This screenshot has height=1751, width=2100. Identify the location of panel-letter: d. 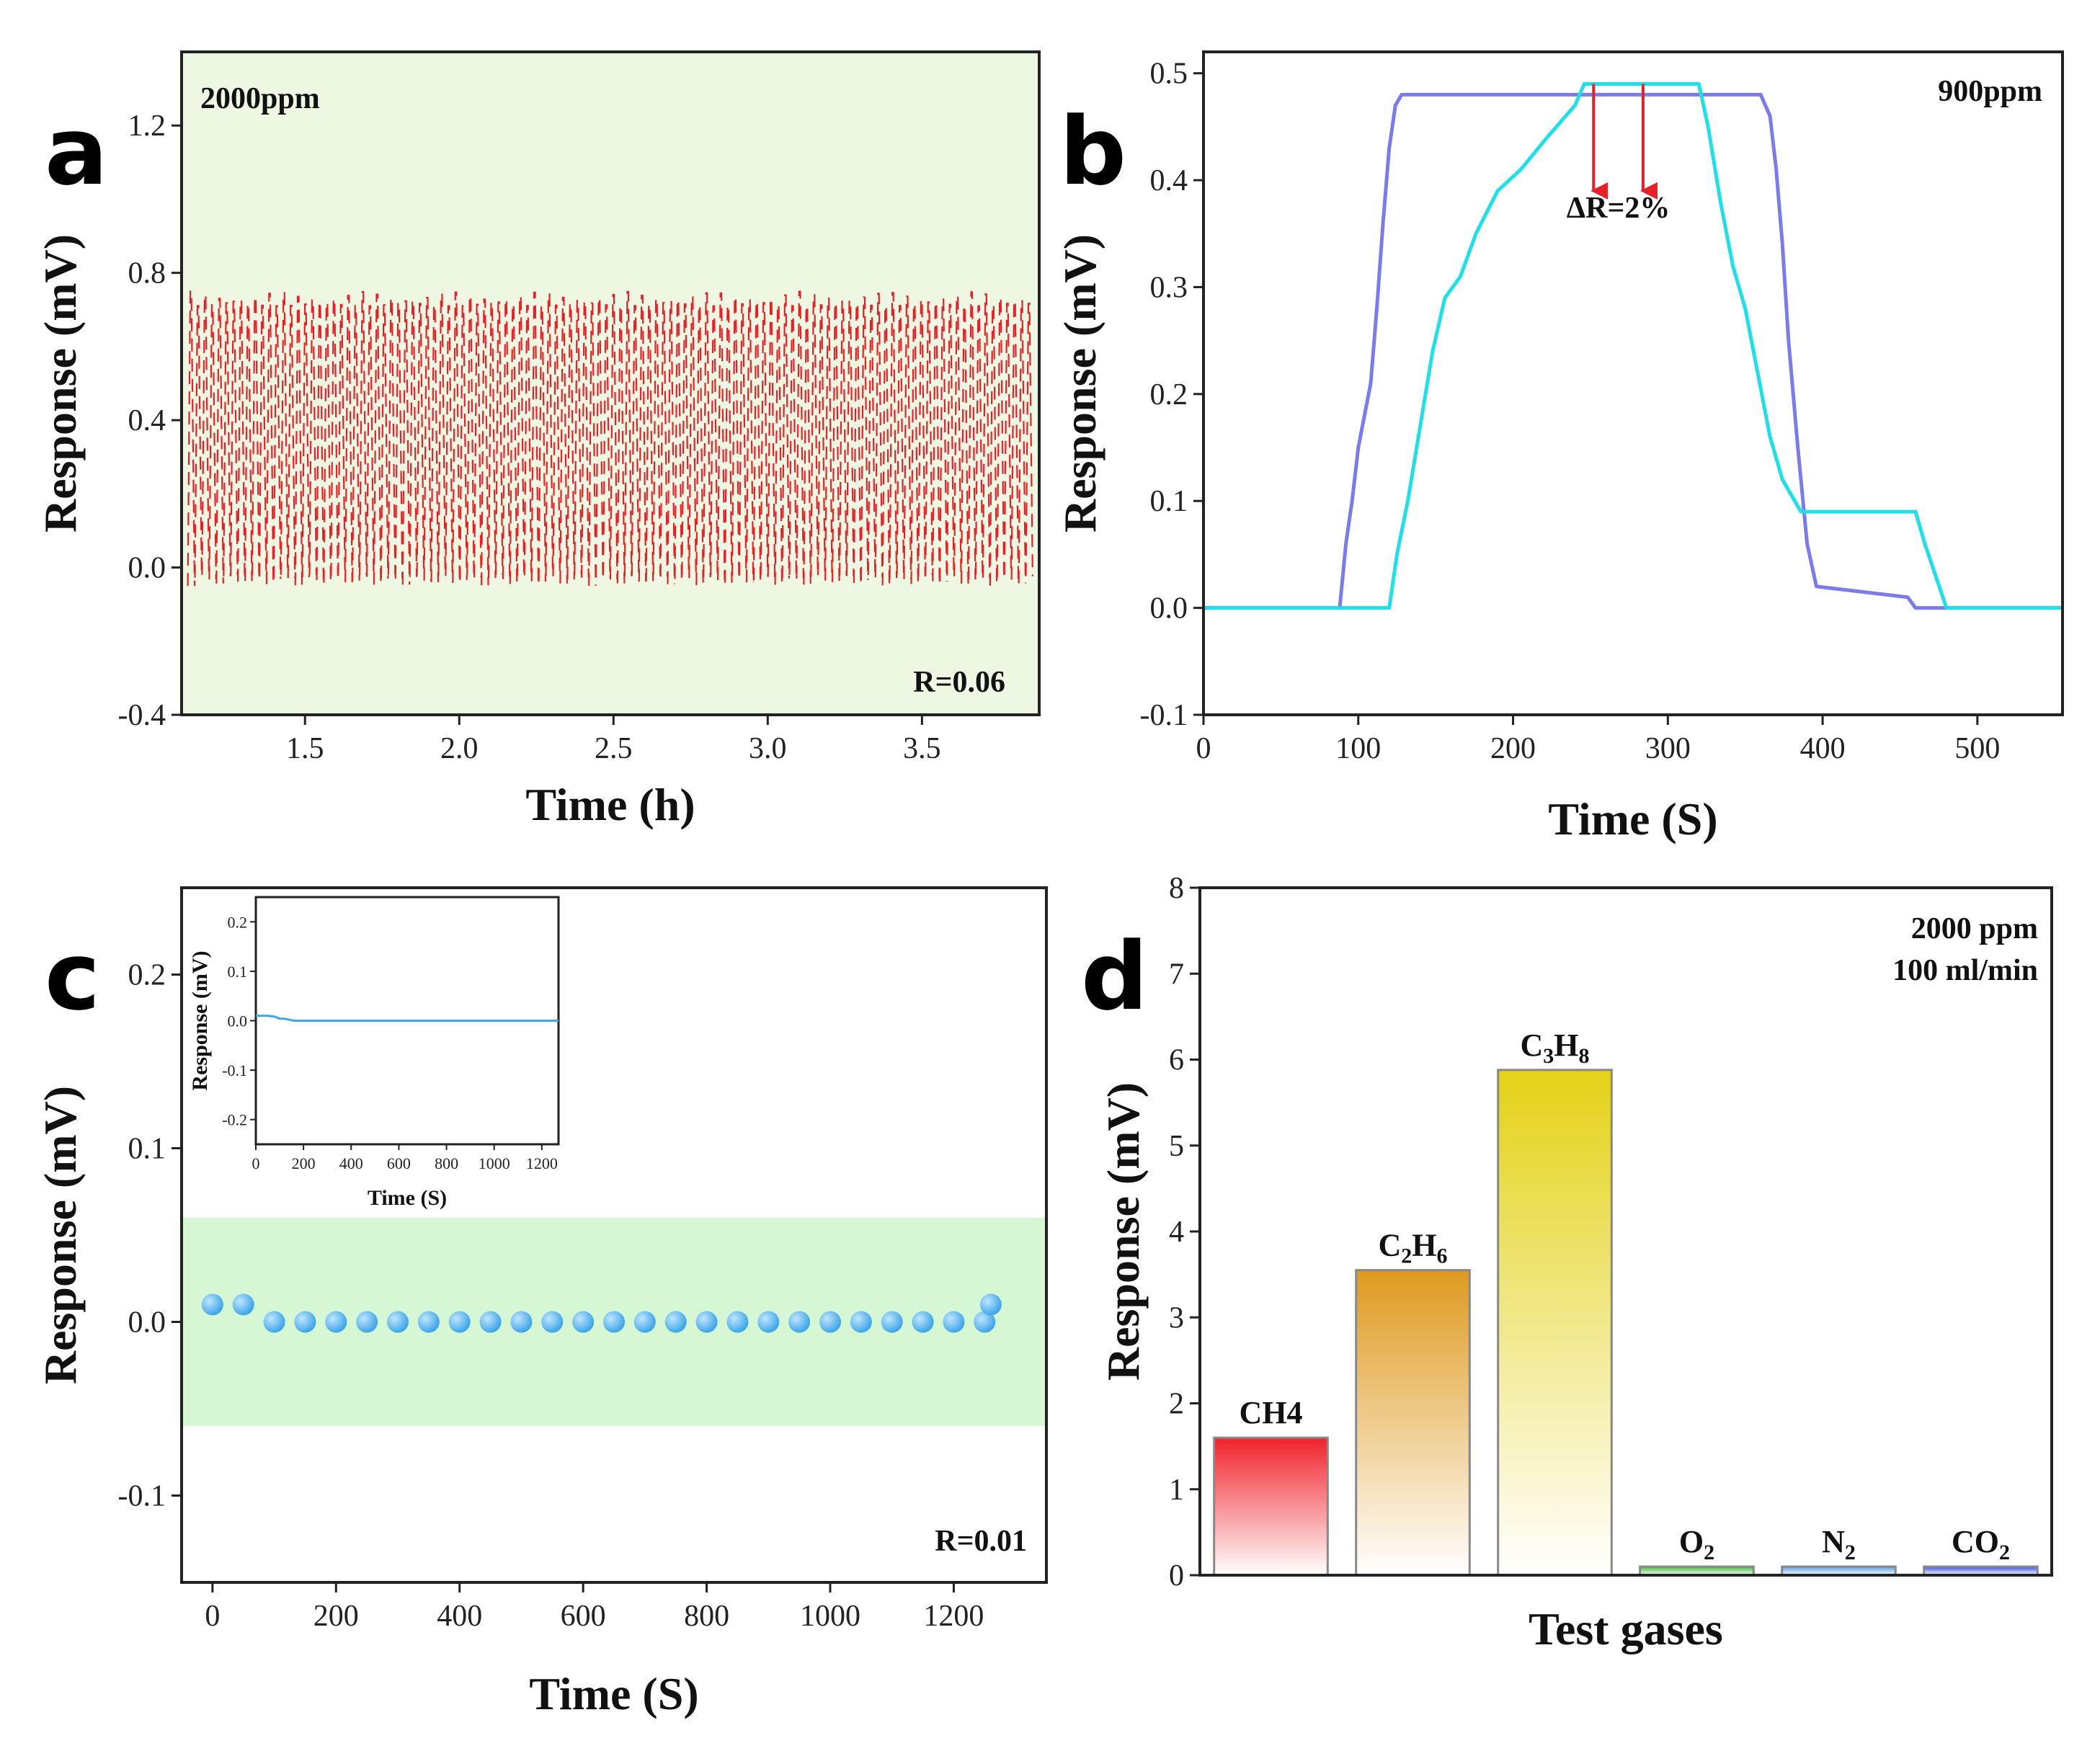
(1114, 976).